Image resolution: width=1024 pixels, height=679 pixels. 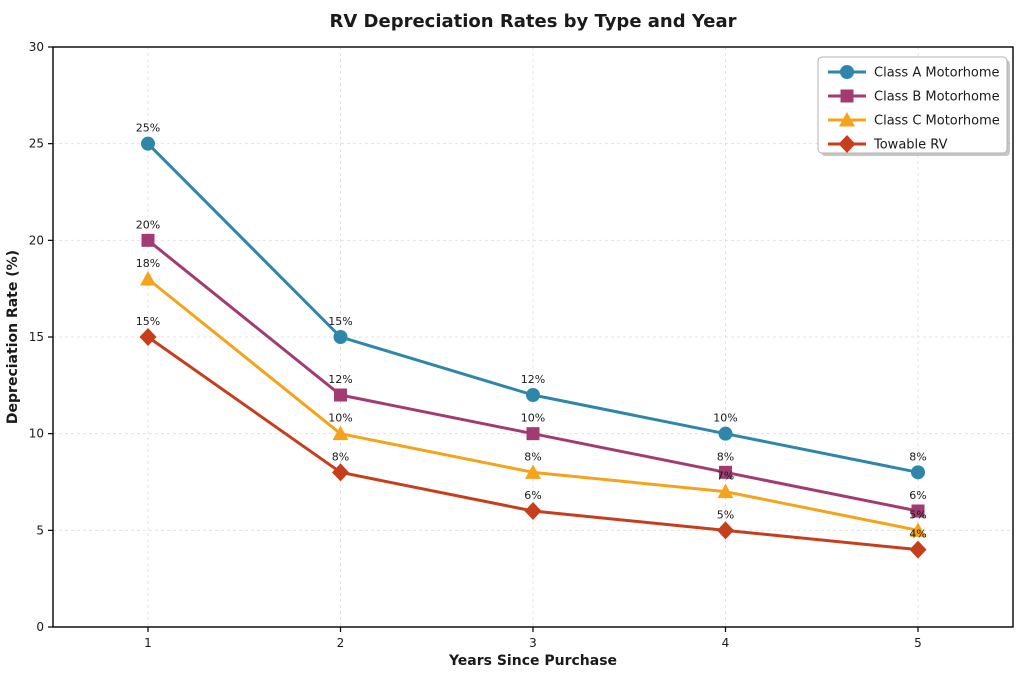 What do you see at coordinates (40, 627) in the screenshot?
I see `y-tick-label: 0` at bounding box center [40, 627].